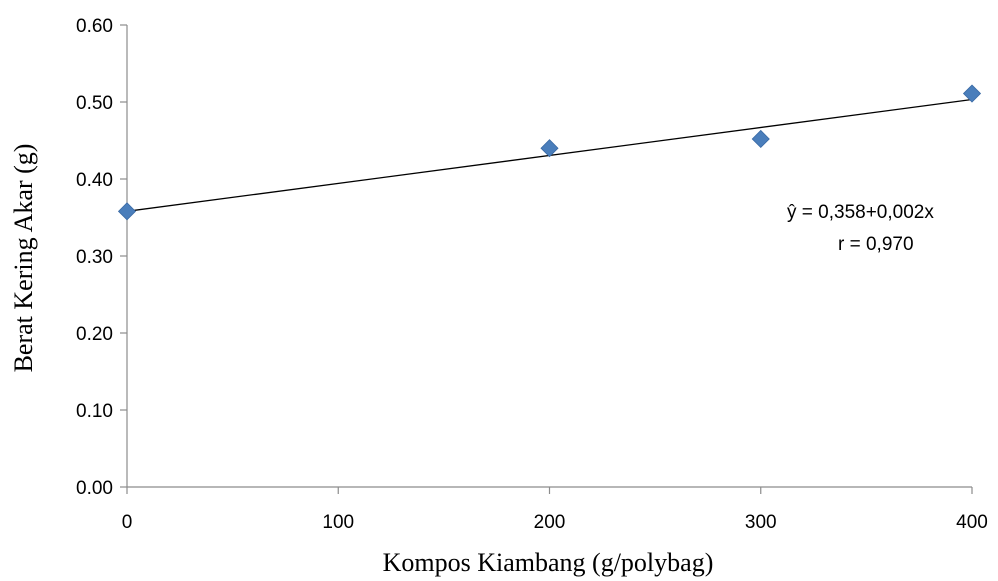 The height and width of the screenshot is (581, 998). What do you see at coordinates (94, 334) in the screenshot?
I see `y-tick-label: 0.20` at bounding box center [94, 334].